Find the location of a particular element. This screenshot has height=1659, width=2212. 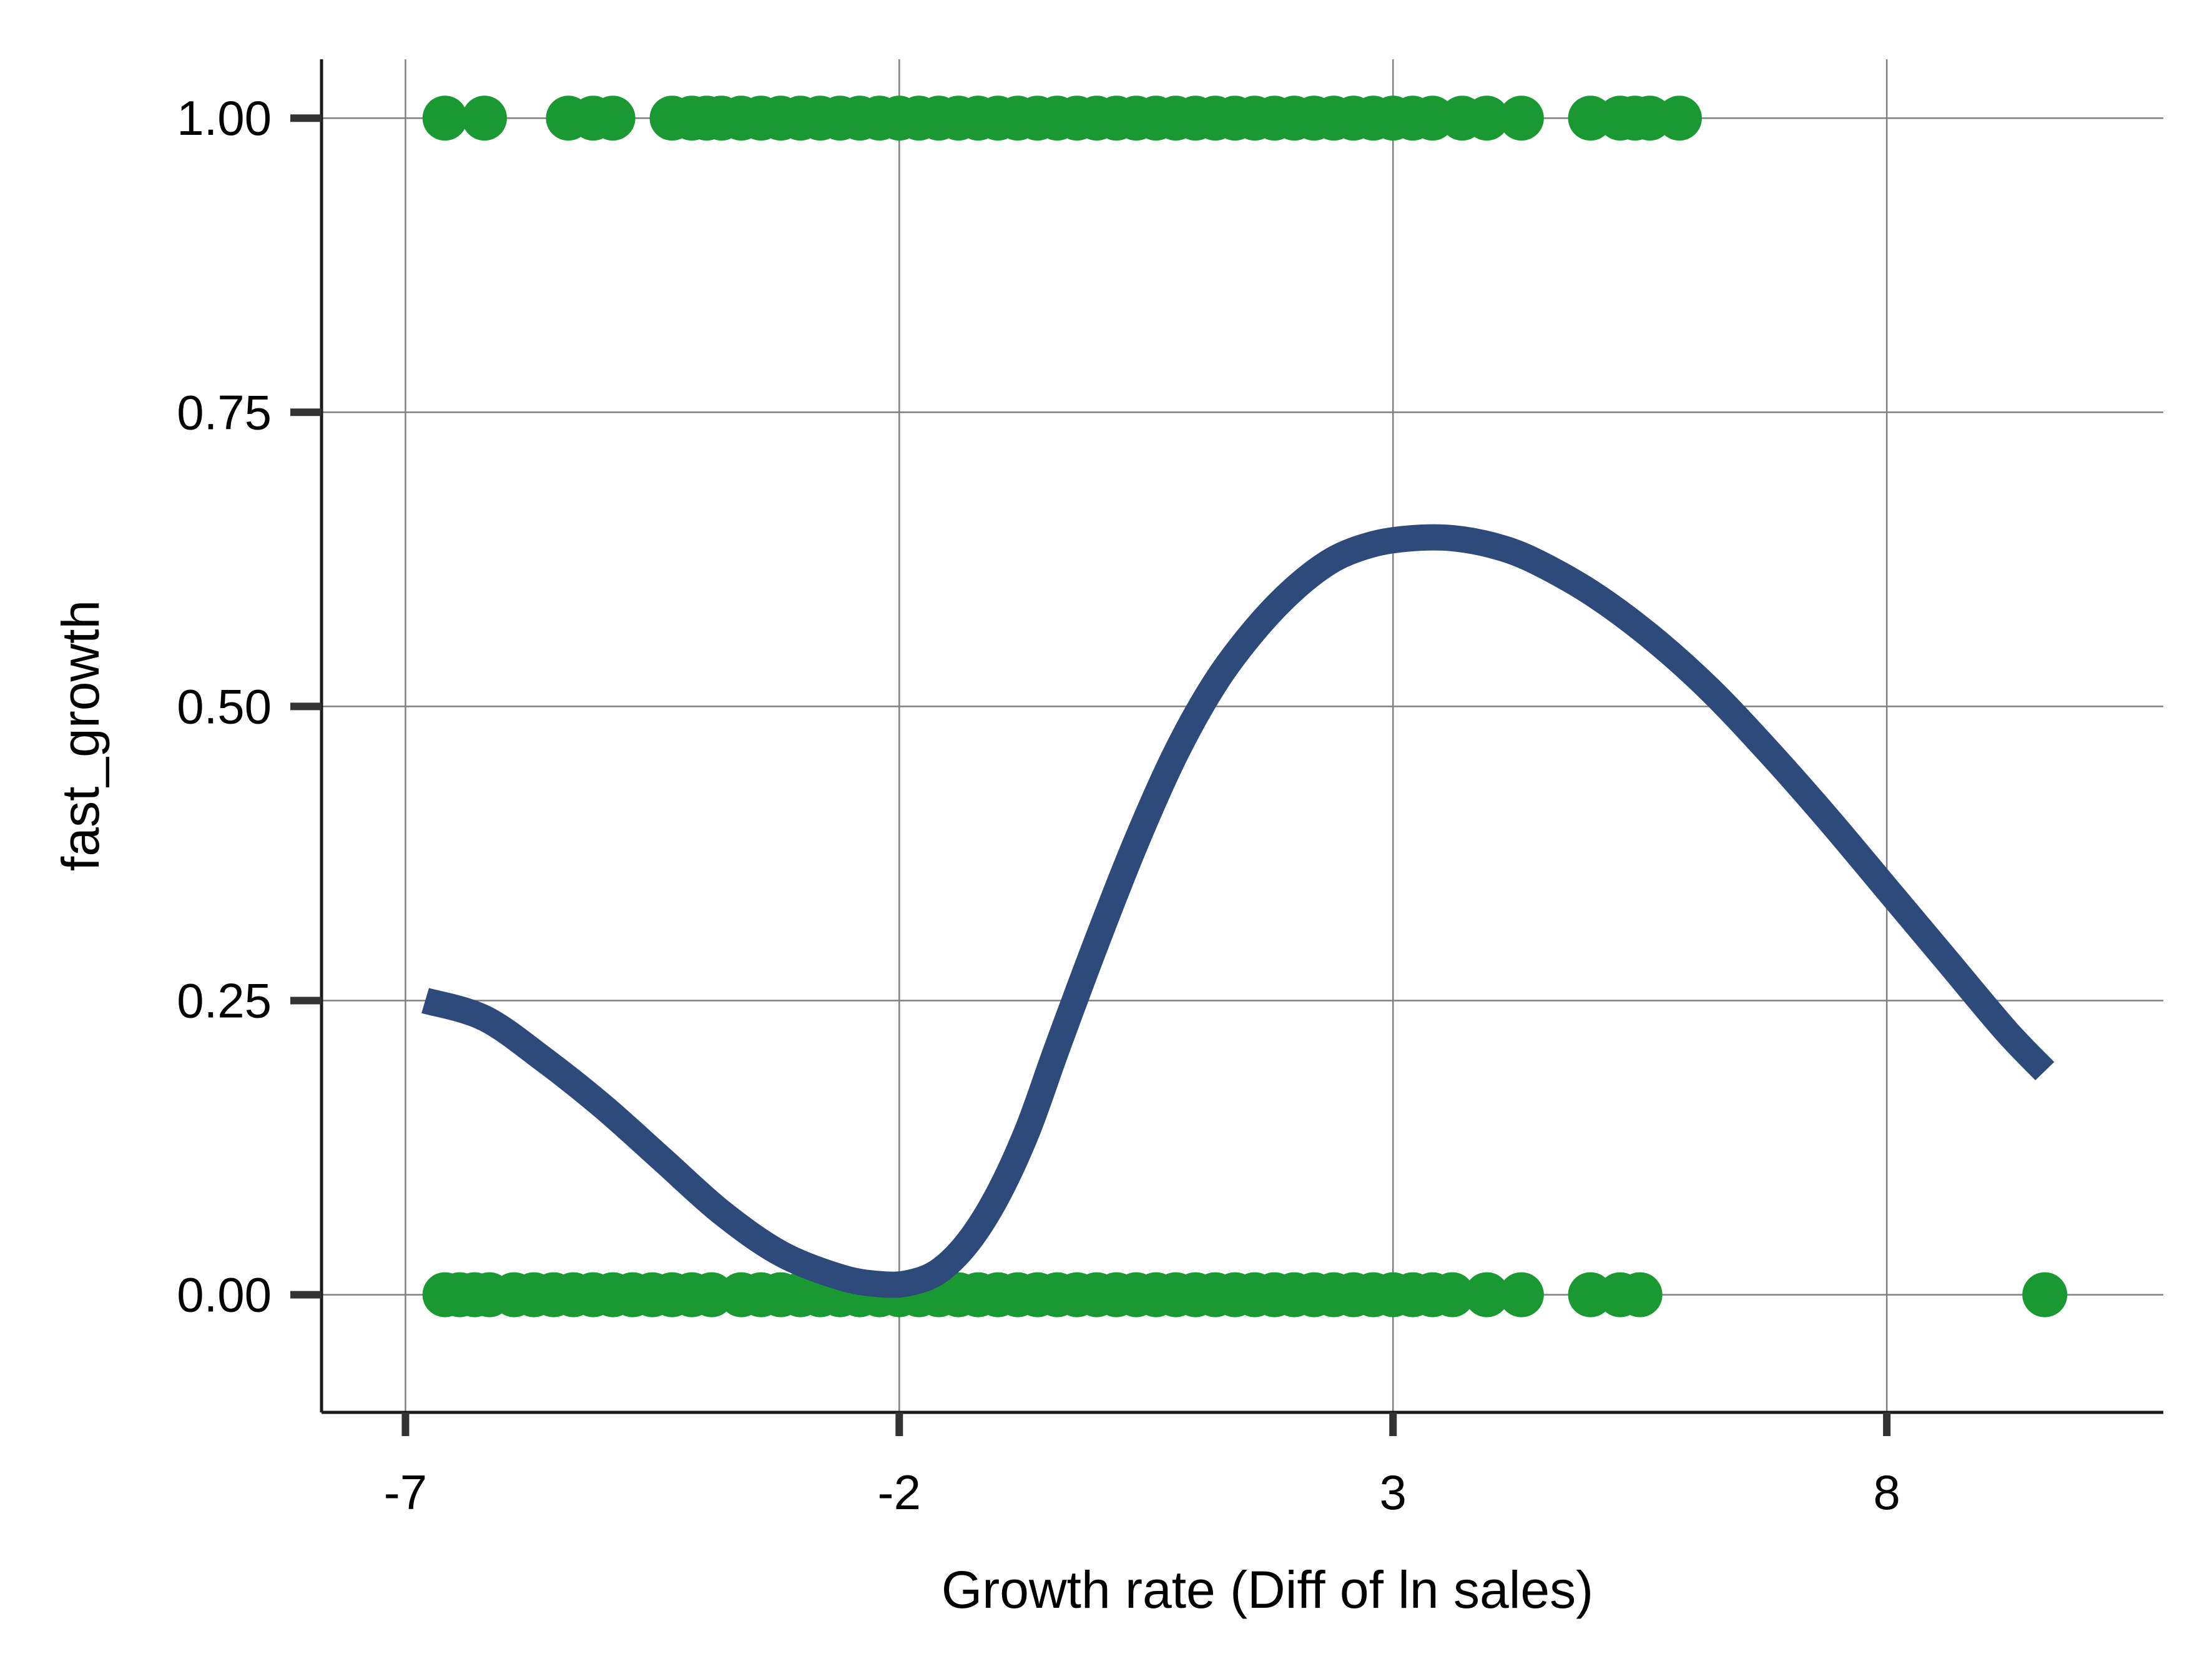

y-tick-label-0: 0.00 is located at coordinates (224, 1295).